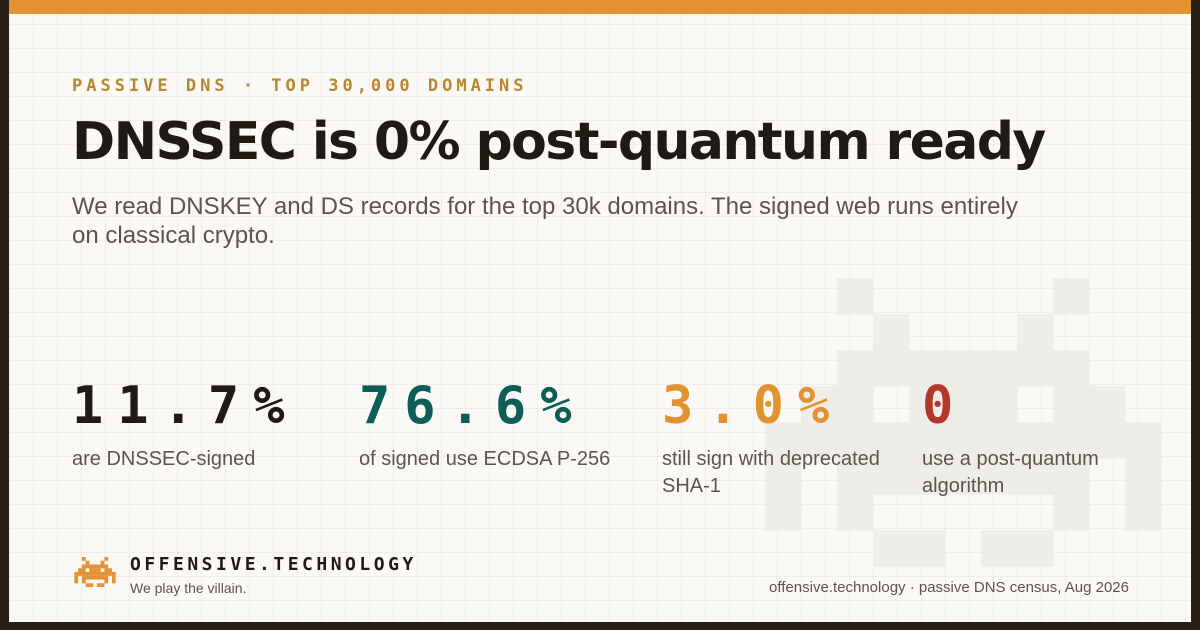 The height and width of the screenshot is (630, 1200). Describe the element at coordinates (1037, 440) in the screenshot. I see `stat-post-quantum: 0 use a post-quantum algorithm` at that location.